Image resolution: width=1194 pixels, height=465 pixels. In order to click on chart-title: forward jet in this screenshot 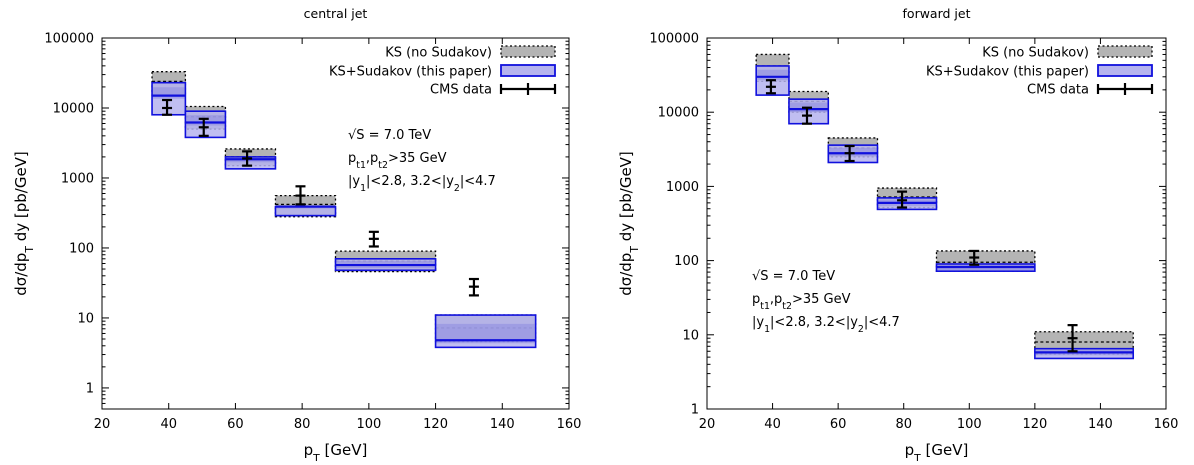, I will do `click(937, 13)`.